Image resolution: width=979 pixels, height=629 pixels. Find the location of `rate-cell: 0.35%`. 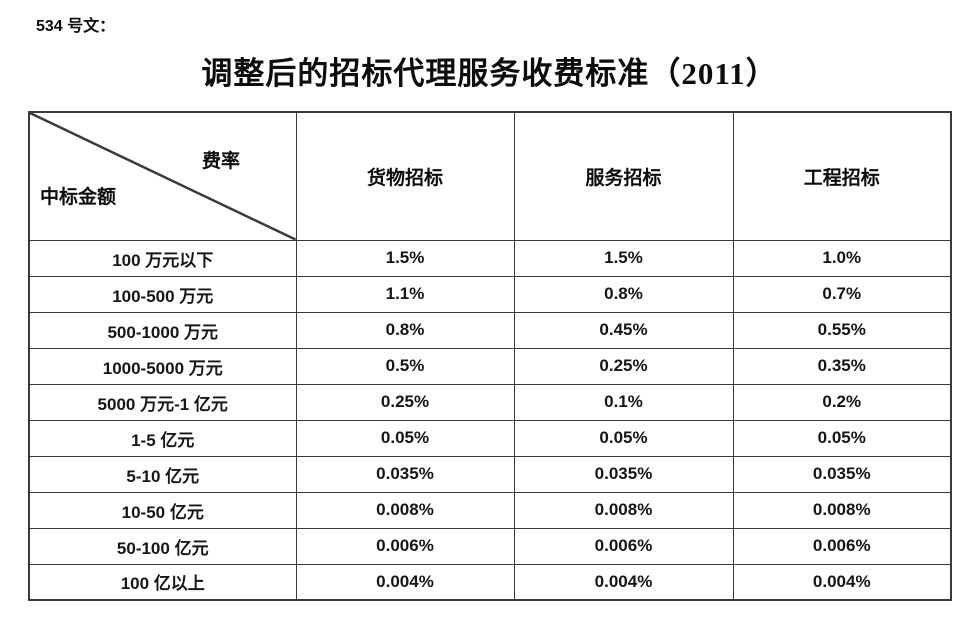

rate-cell: 0.35% is located at coordinates (842, 366).